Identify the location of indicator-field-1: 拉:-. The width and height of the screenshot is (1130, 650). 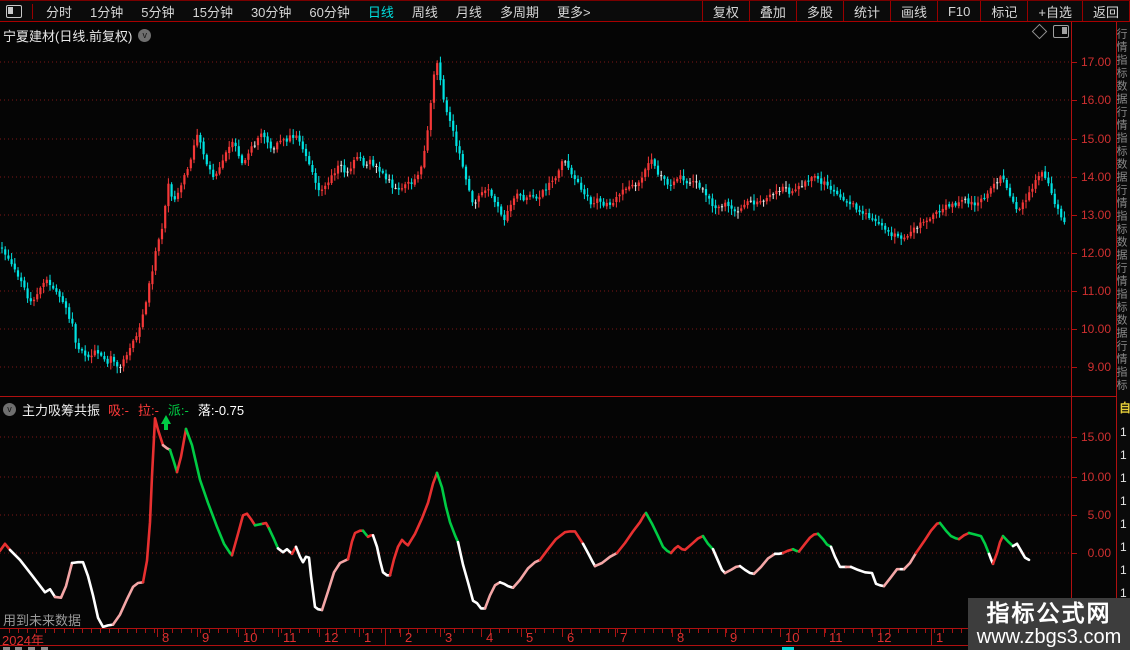
(148, 410).